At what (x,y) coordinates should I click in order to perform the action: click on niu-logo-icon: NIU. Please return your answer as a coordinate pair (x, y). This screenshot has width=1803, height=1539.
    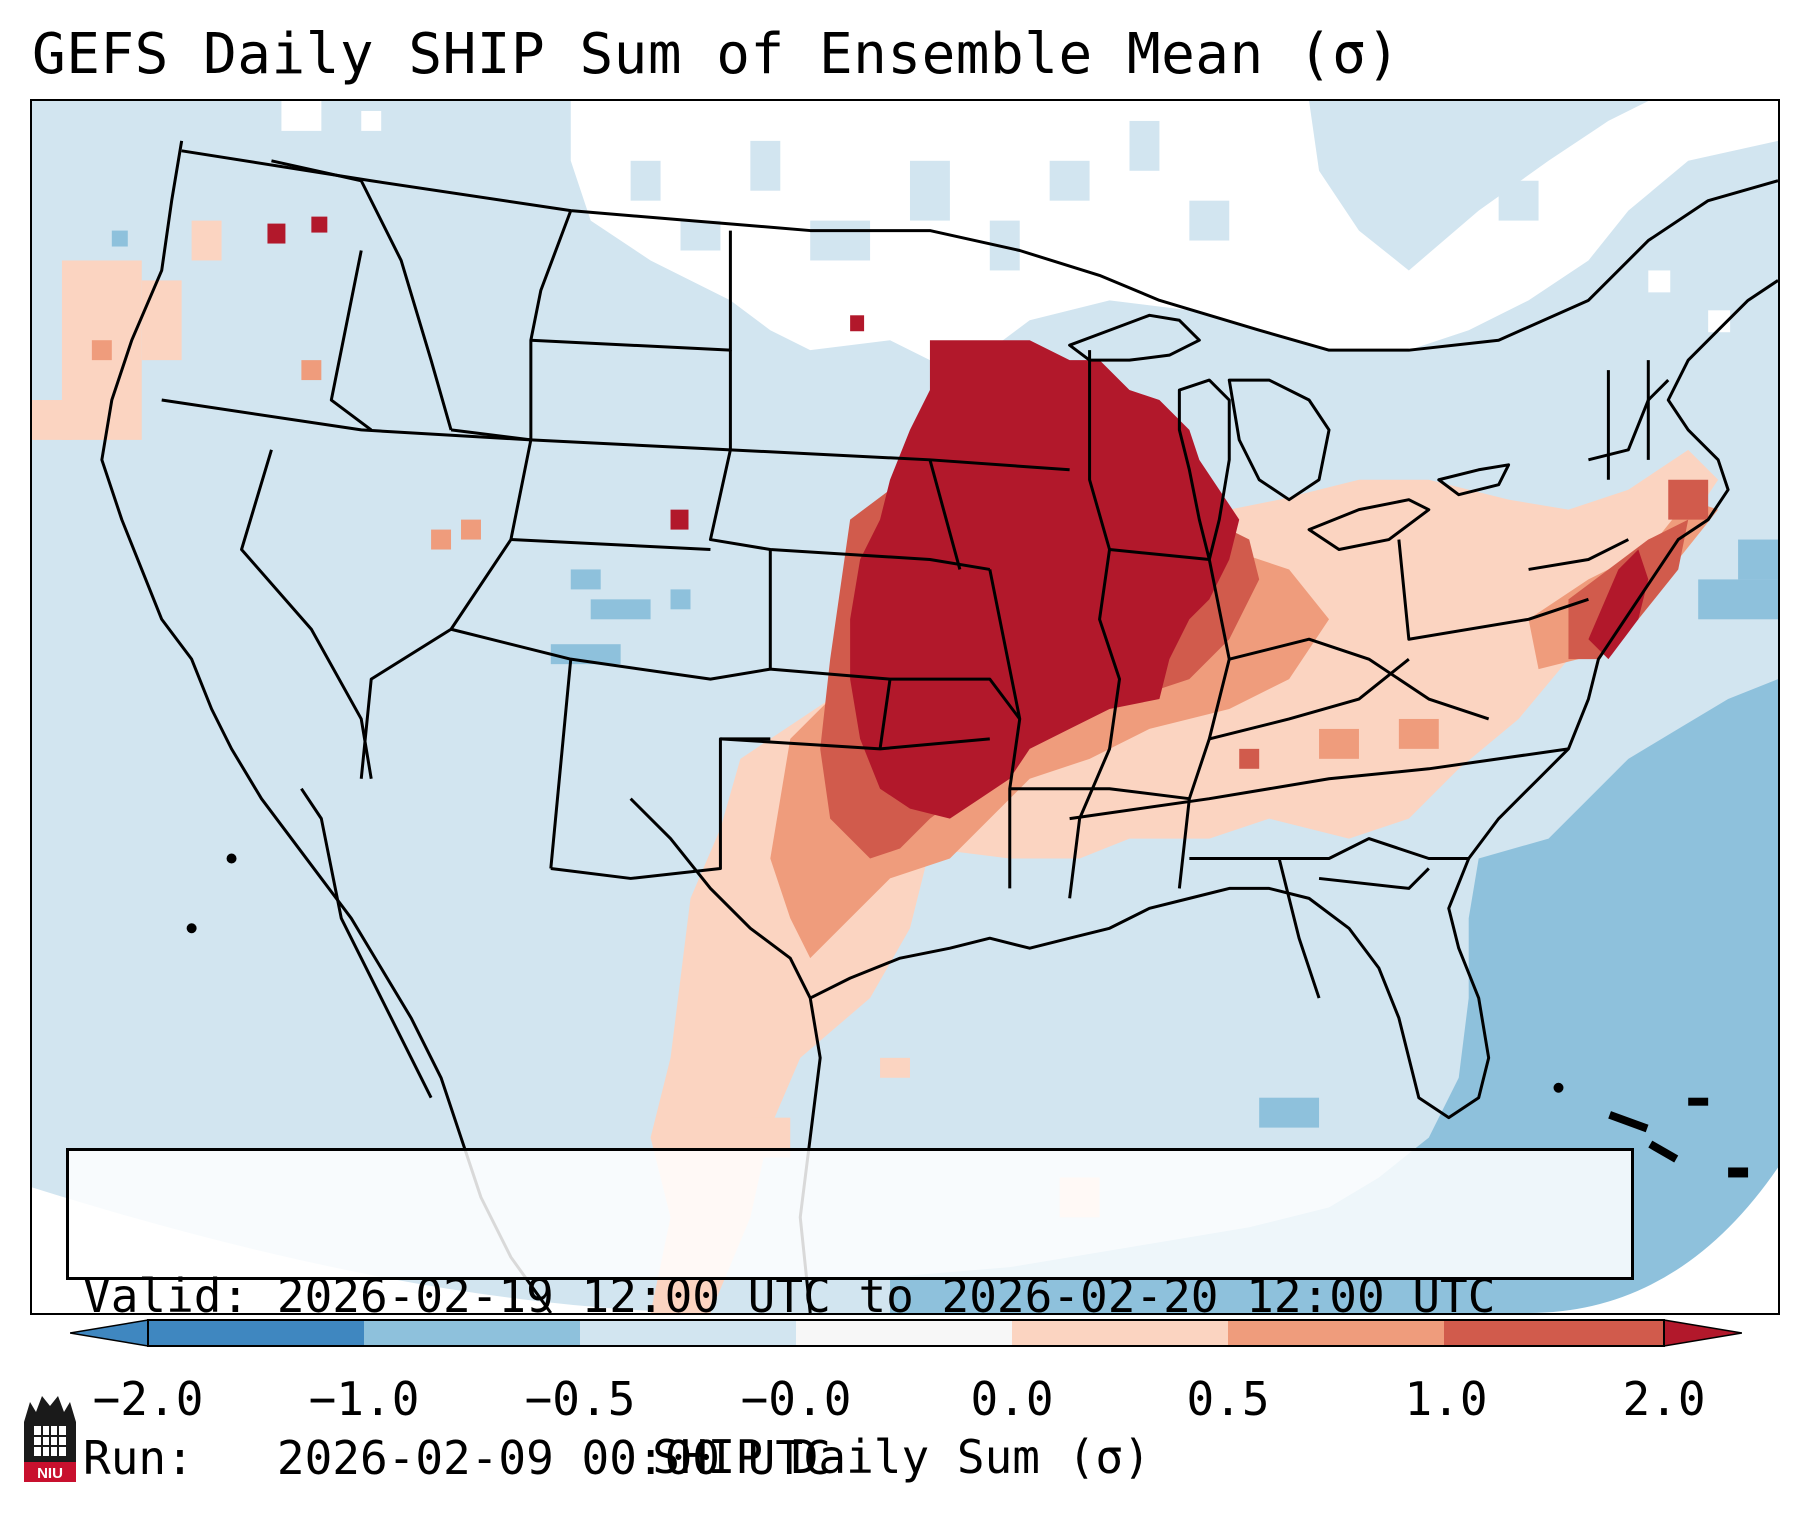
    Looking at the image, I should click on (50, 1439).